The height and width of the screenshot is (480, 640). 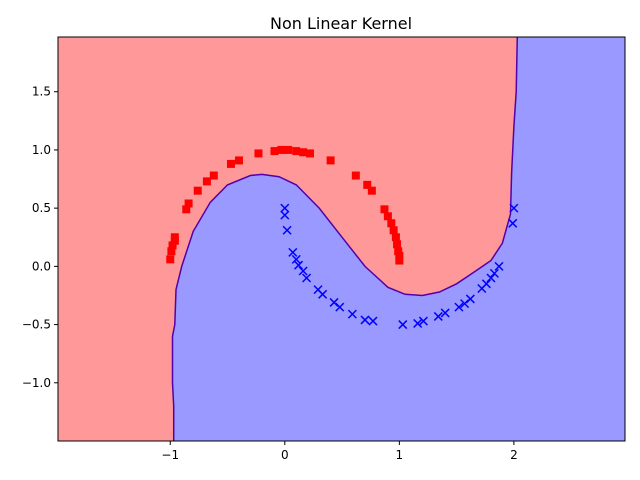 I want to click on y-tick-label: 1.0, so click(x=41, y=150).